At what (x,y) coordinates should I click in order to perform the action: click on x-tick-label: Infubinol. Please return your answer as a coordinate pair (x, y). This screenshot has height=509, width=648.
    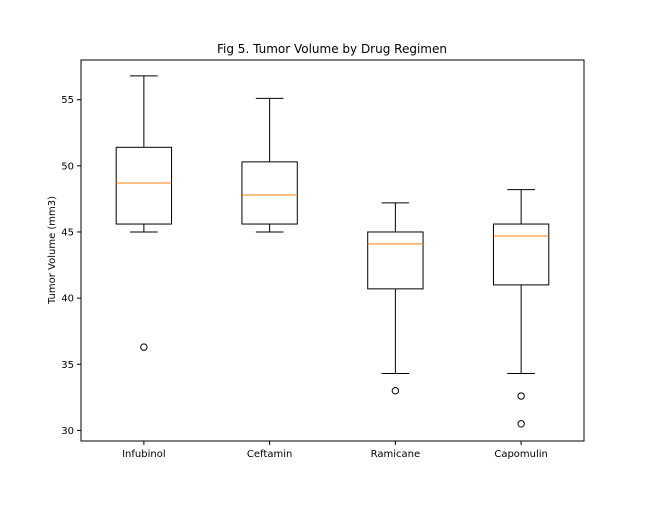
    Looking at the image, I should click on (144, 454).